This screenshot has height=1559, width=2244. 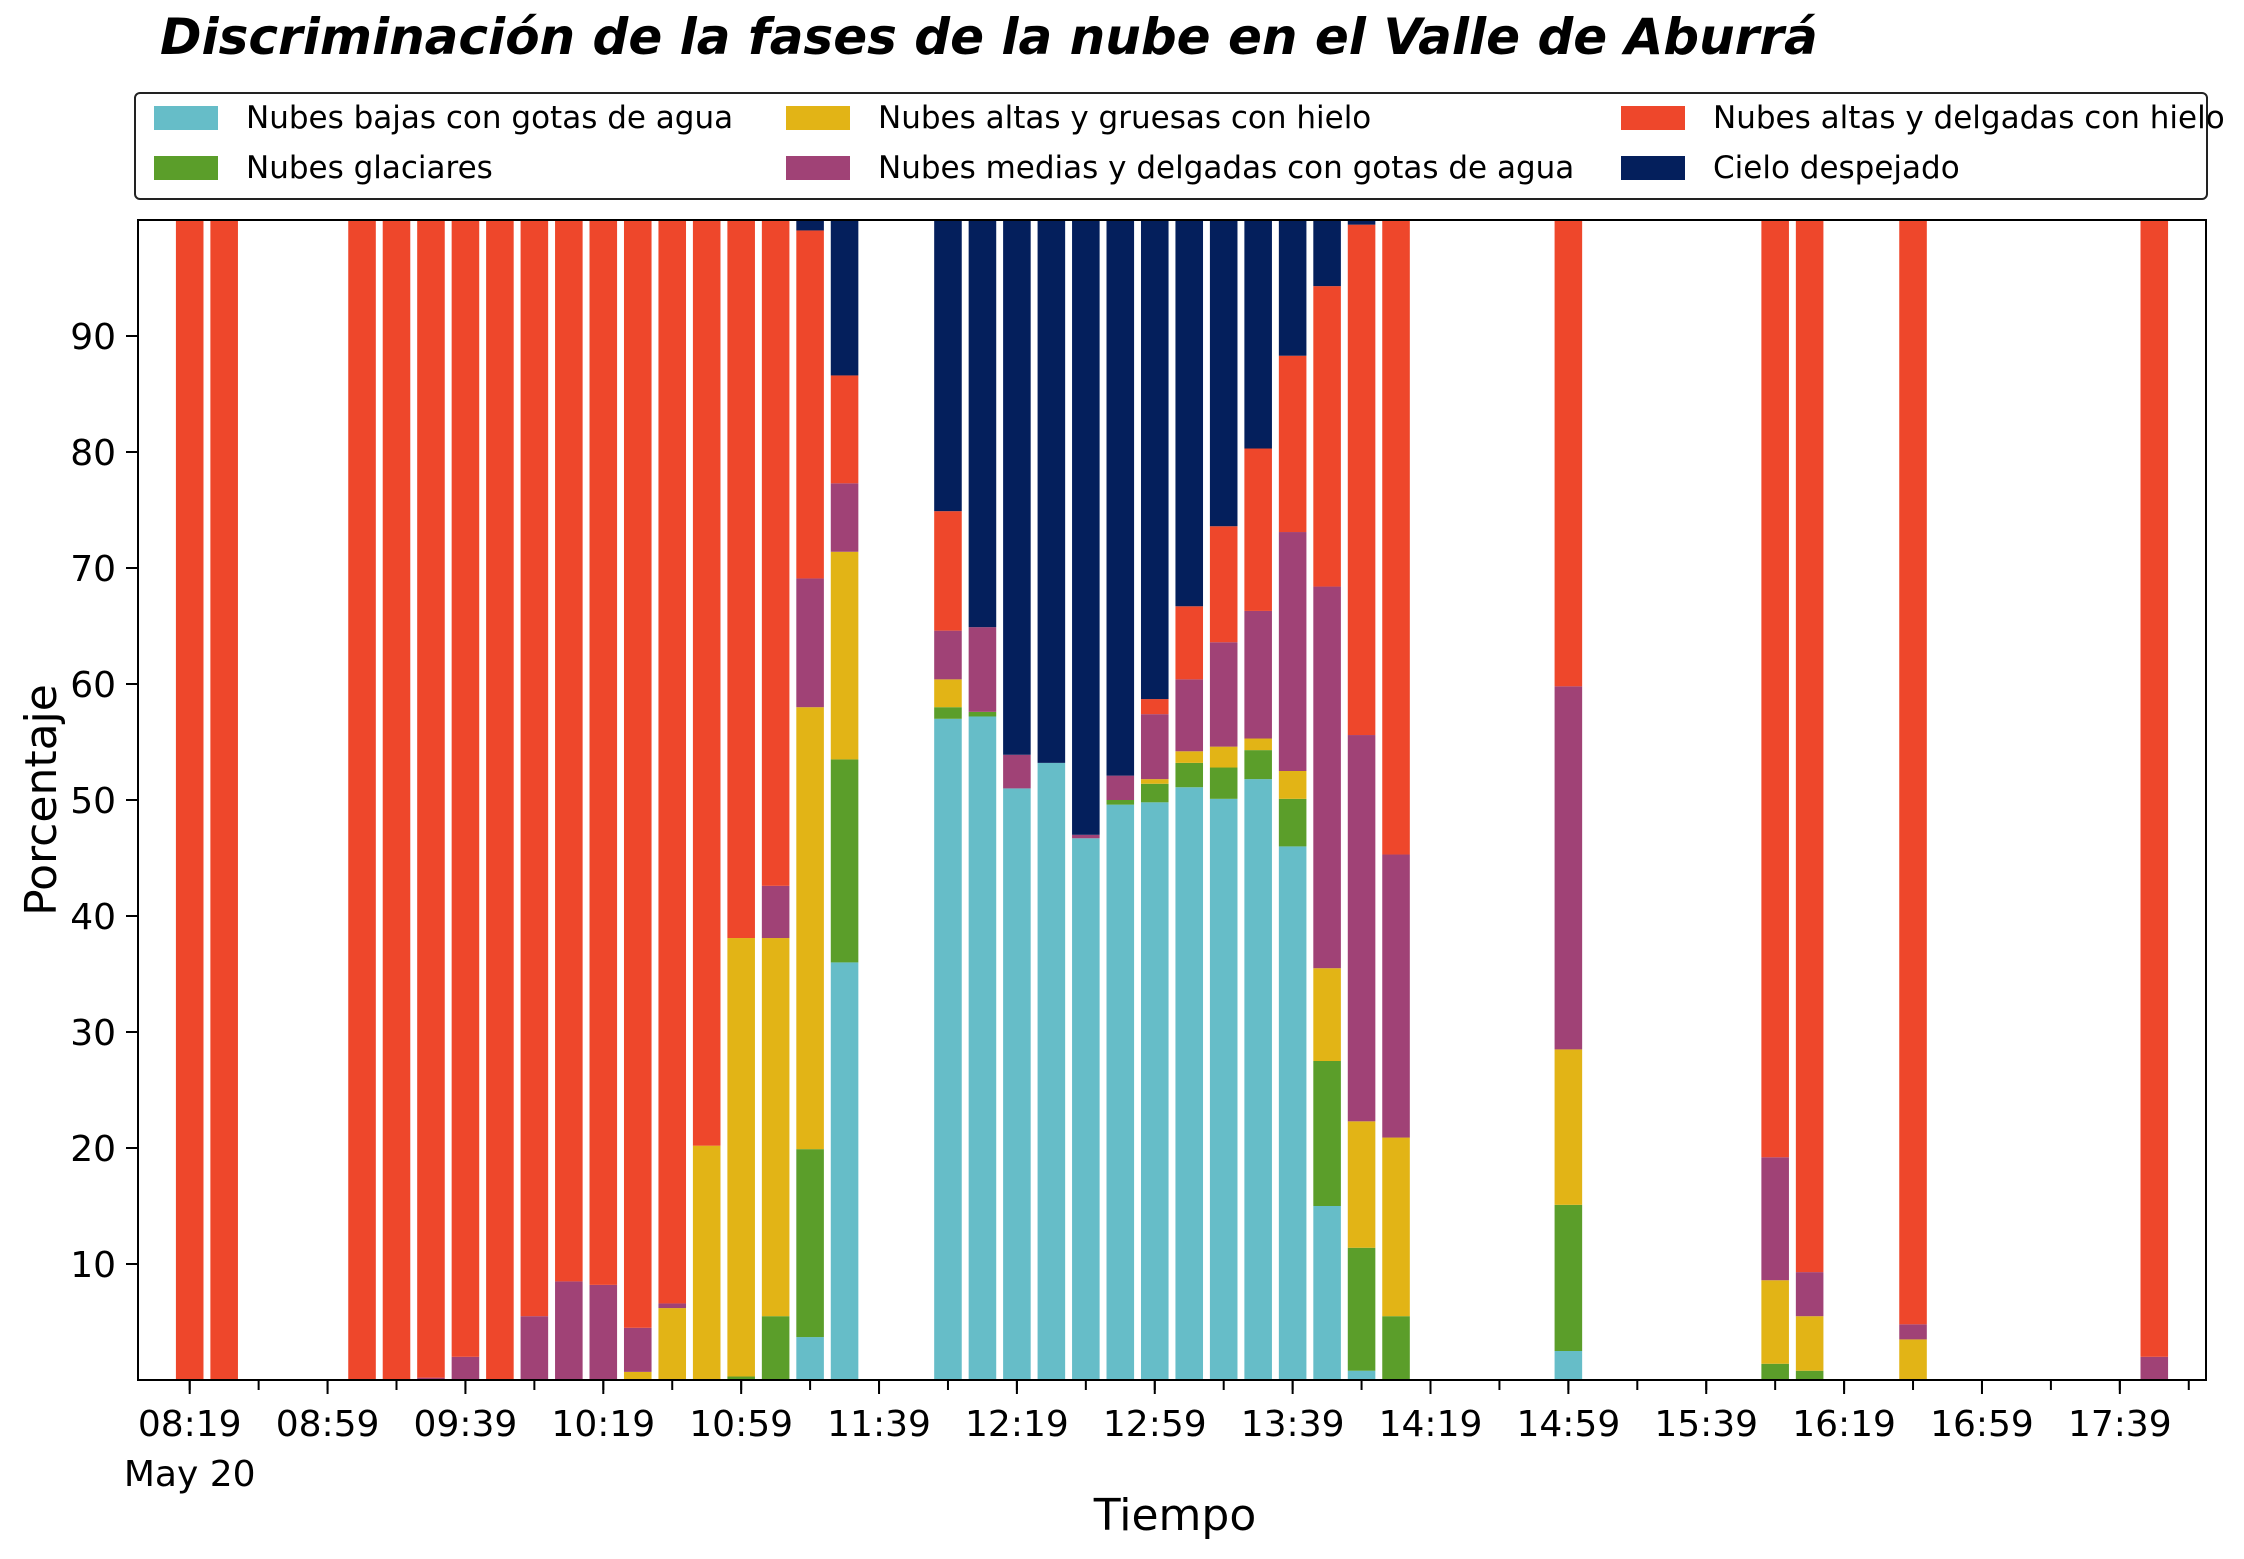 I want to click on legend-label: Cielo despejado, so click(x=1836, y=168).